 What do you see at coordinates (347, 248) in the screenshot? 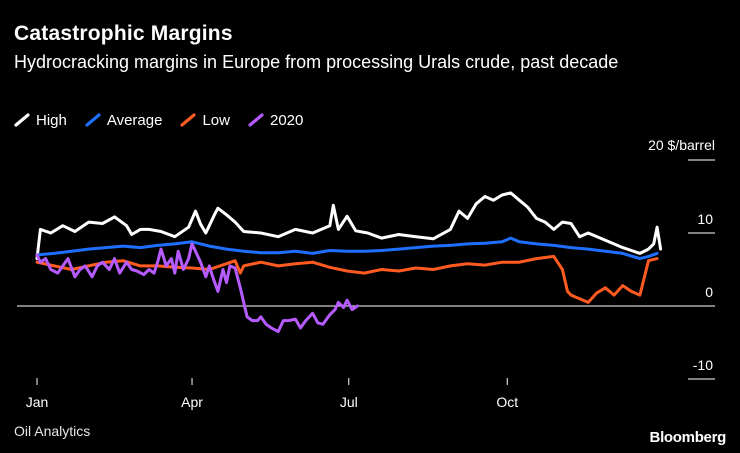
I see `series-line-average` at bounding box center [347, 248].